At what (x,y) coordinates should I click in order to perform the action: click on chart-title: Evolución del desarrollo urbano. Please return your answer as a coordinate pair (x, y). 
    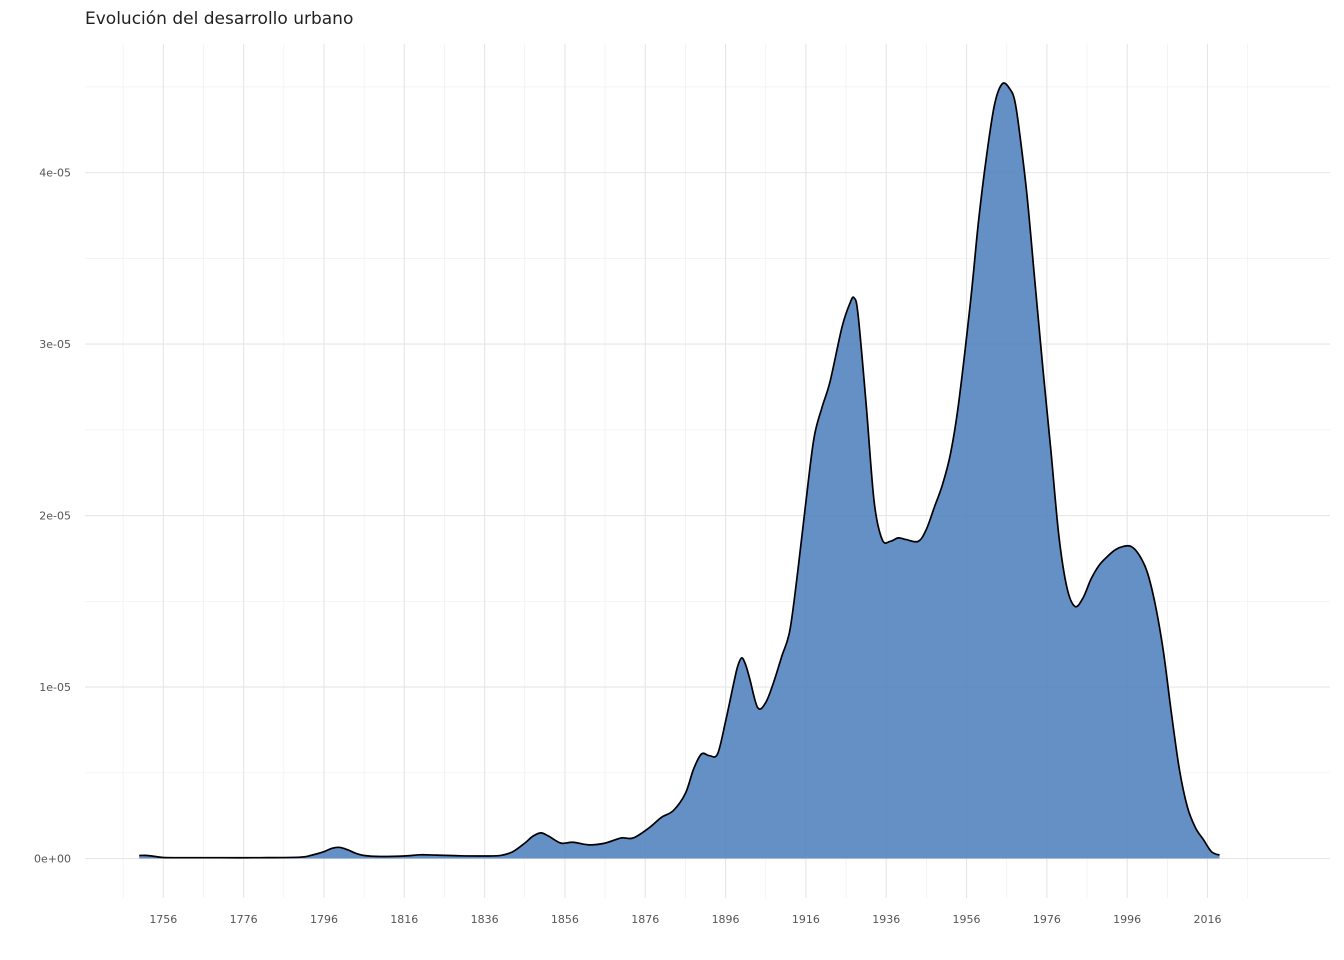
    Looking at the image, I should click on (219, 19).